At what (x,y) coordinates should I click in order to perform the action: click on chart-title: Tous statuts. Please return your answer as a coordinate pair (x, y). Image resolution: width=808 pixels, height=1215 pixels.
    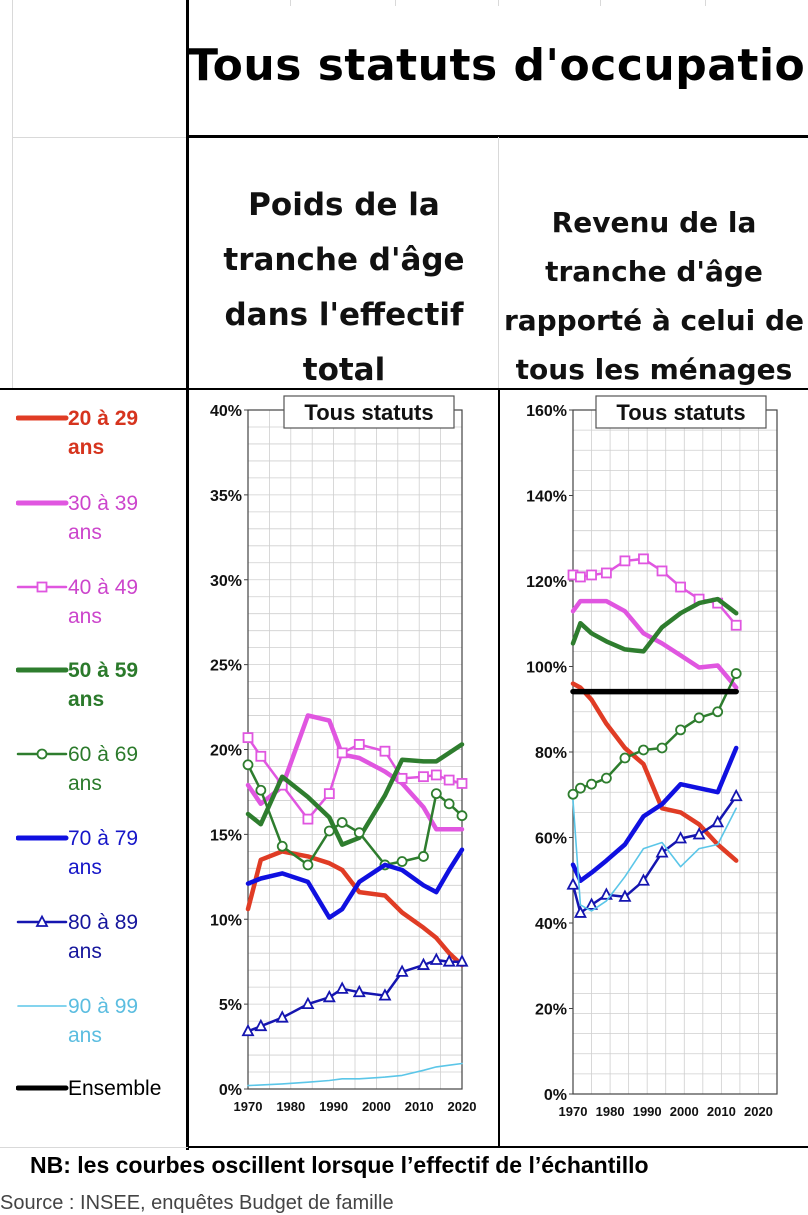
    Looking at the image, I should click on (680, 412).